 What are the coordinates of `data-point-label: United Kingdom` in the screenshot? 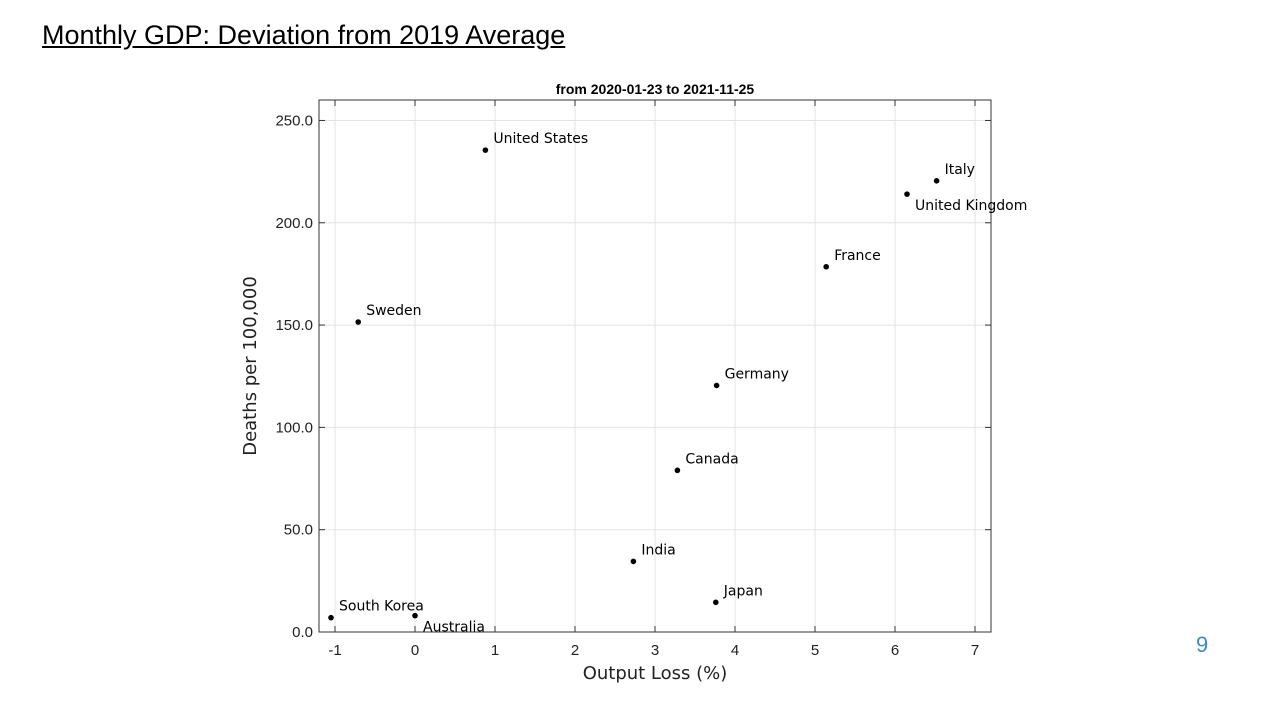 It's located at (971, 206).